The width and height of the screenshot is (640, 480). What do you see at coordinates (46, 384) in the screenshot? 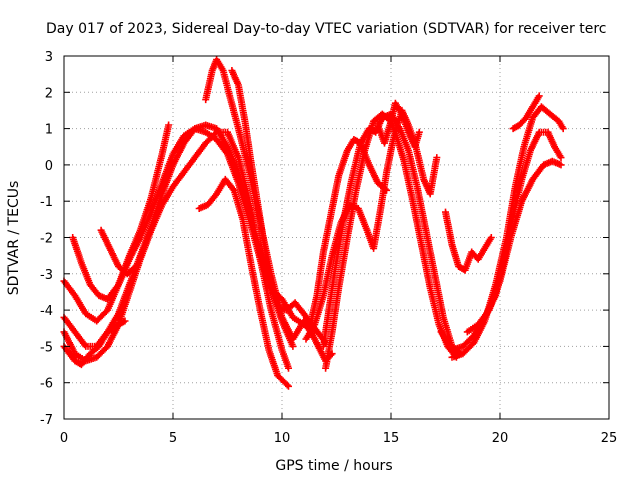
I see `y-tick-label: -6` at bounding box center [46, 384].